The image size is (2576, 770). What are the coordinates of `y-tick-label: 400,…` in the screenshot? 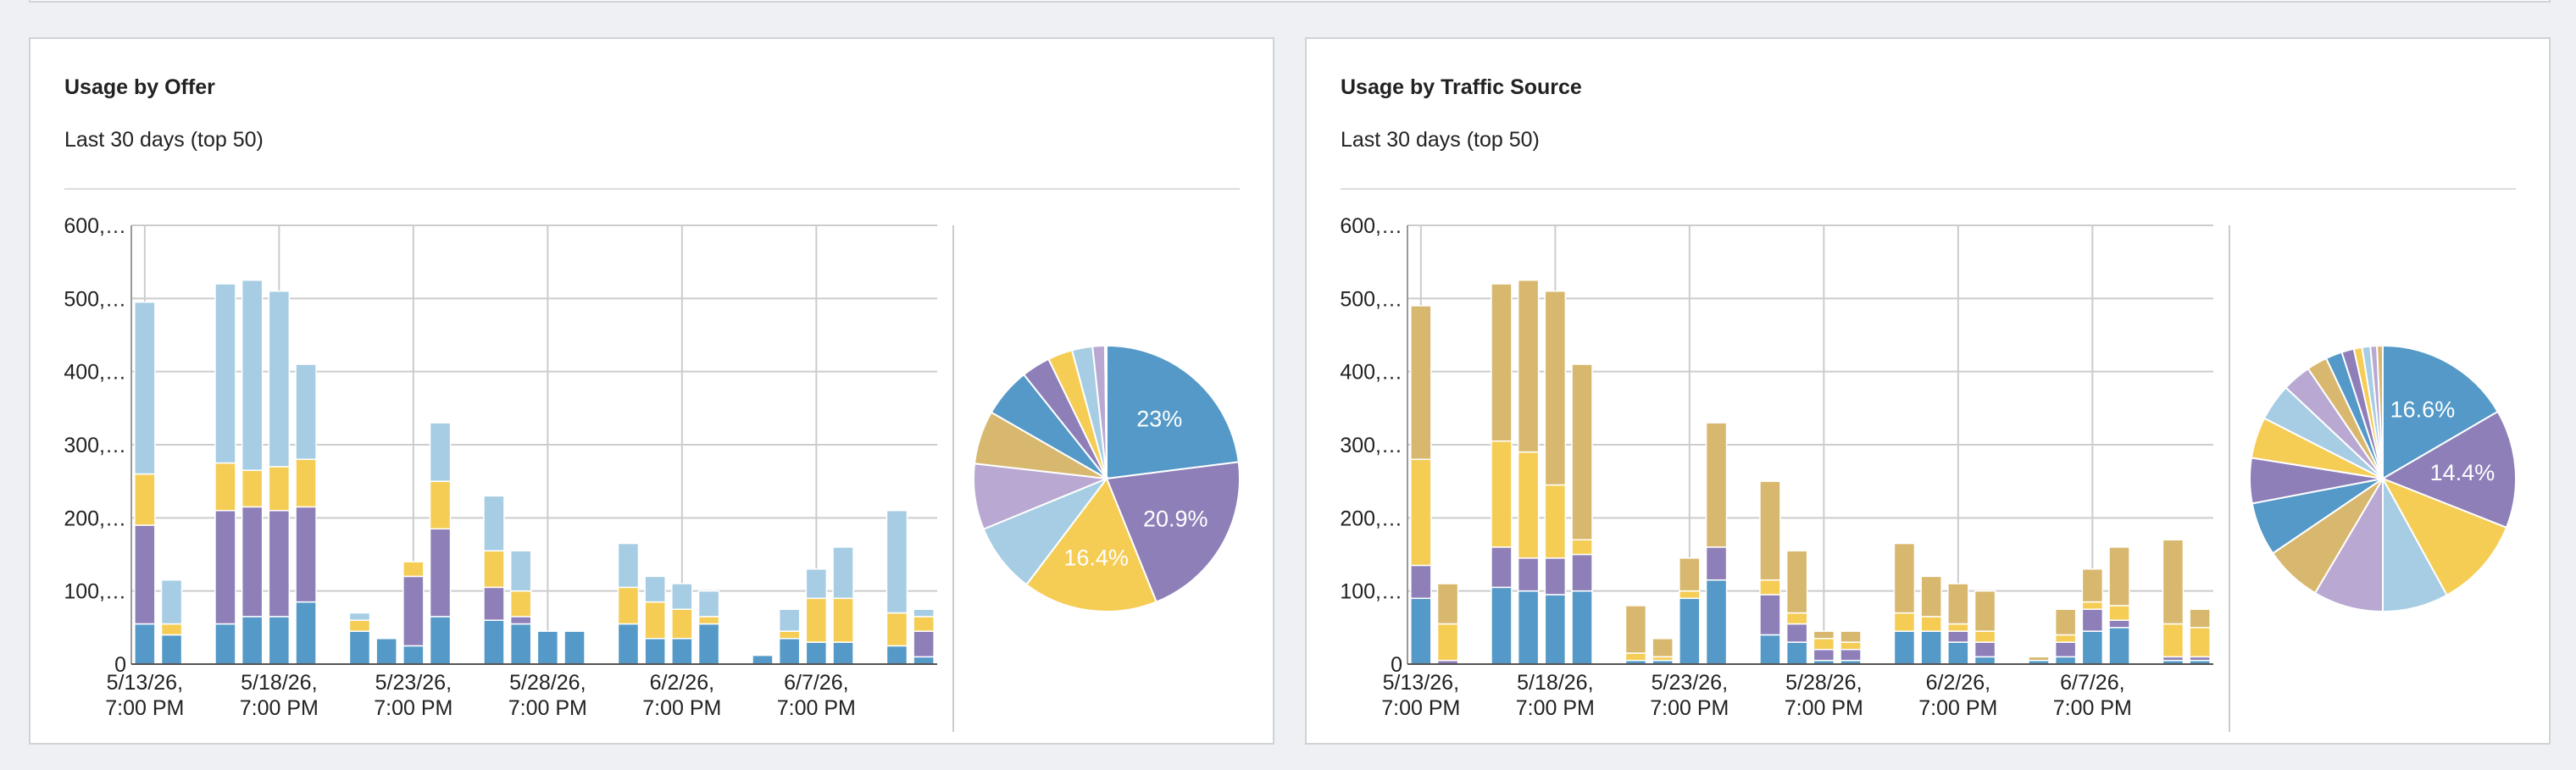 It's located at (1371, 373).